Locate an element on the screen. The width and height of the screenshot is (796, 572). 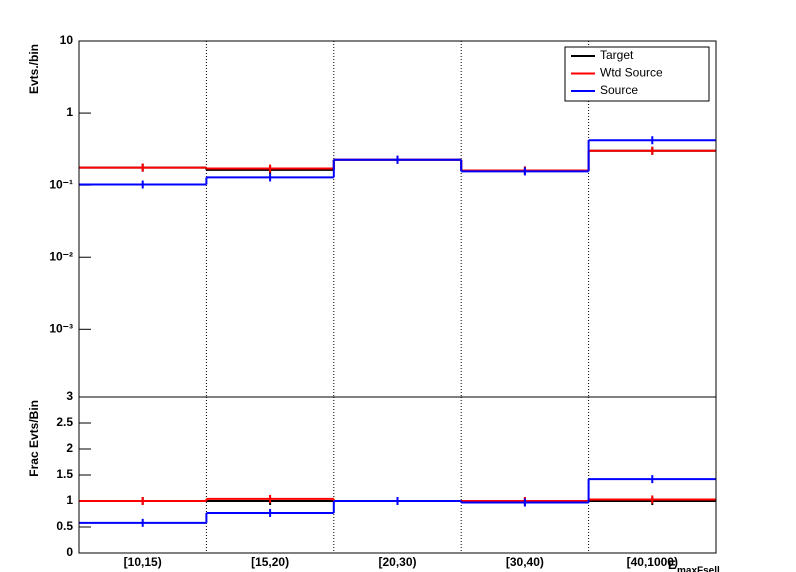
x-tick-label: [30,40) is located at coordinates (525, 562).